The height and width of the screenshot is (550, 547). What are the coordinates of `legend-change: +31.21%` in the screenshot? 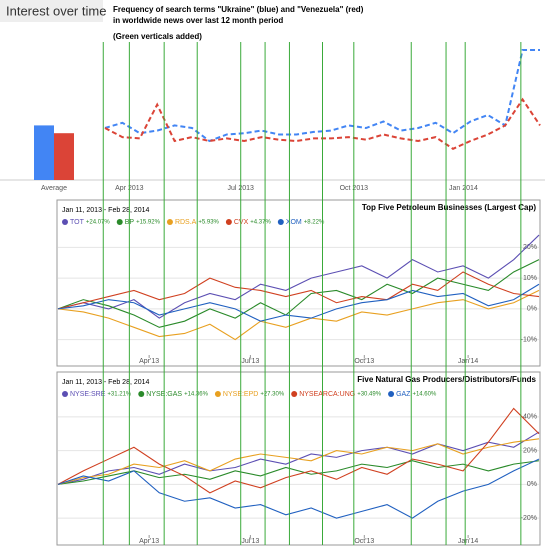 It's located at (119, 395).